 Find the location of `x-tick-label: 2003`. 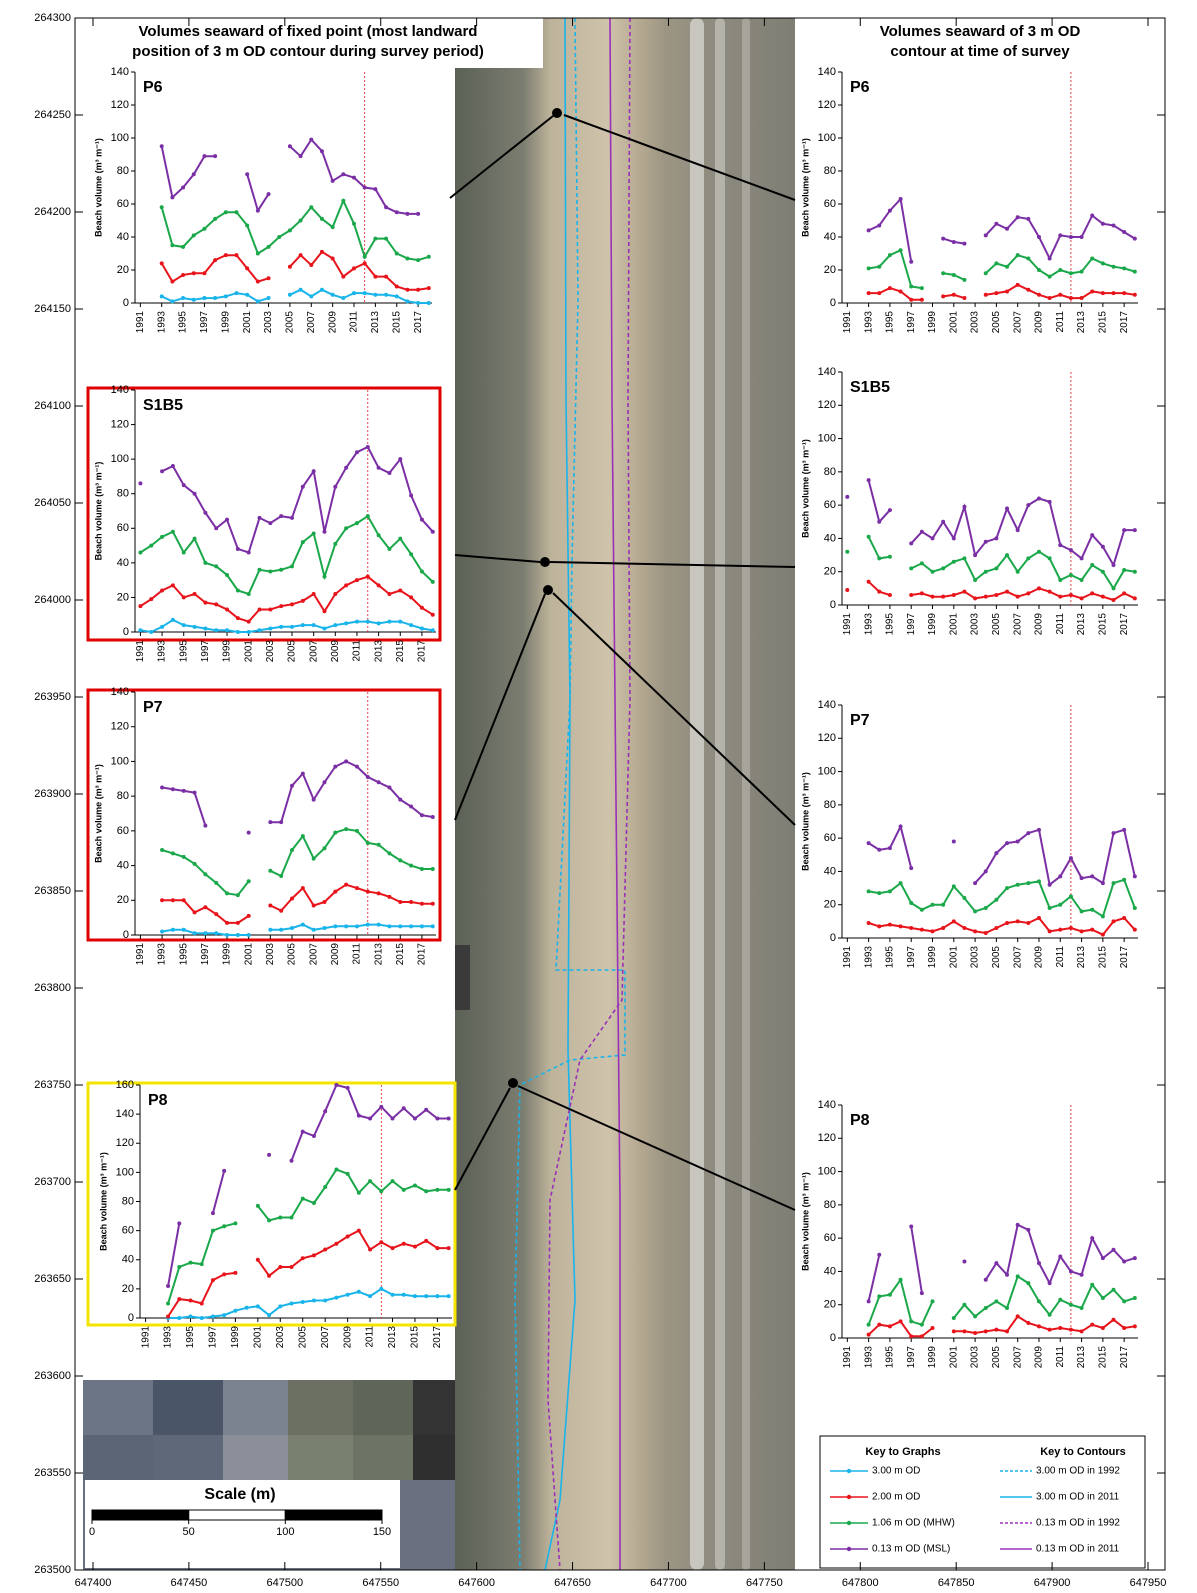

x-tick-label: 2003 is located at coordinates (975, 957).